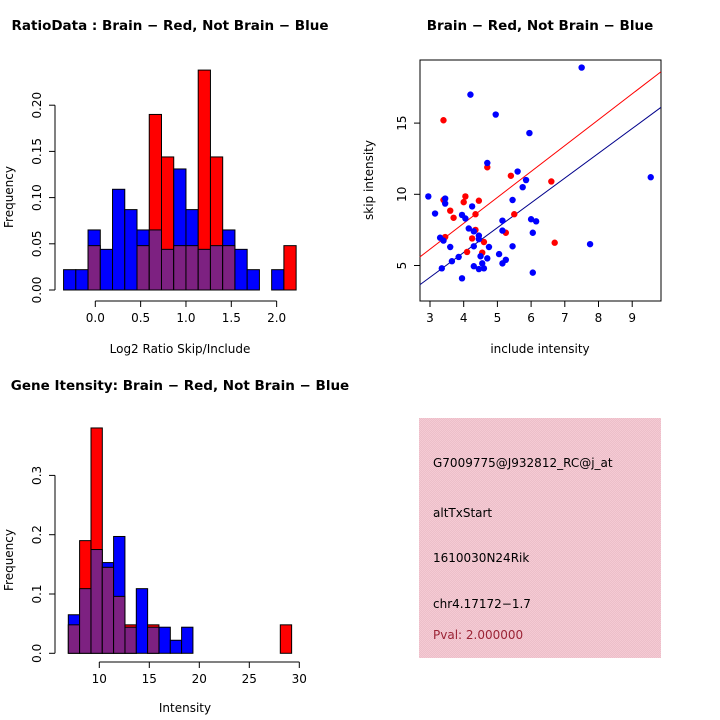 The image size is (720, 720). Describe the element at coordinates (99, 679) in the screenshot. I see `x-tick-label: 10` at that location.